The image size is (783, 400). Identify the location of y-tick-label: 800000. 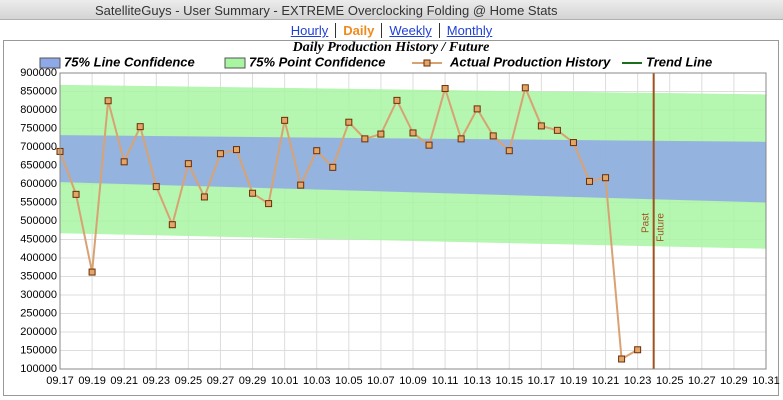
(38, 110).